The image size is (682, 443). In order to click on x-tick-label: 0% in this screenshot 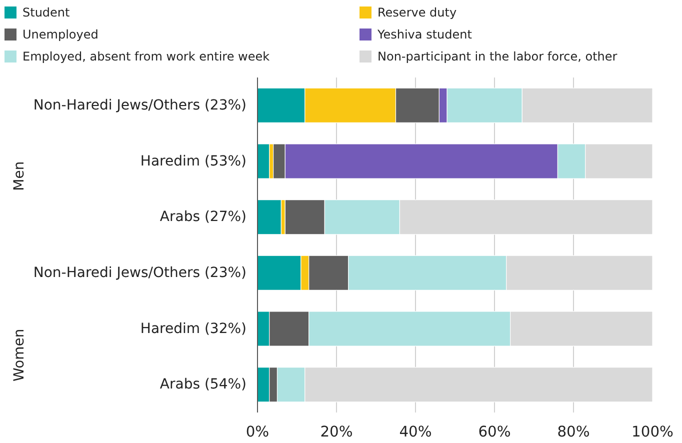, I will do `click(258, 432)`.